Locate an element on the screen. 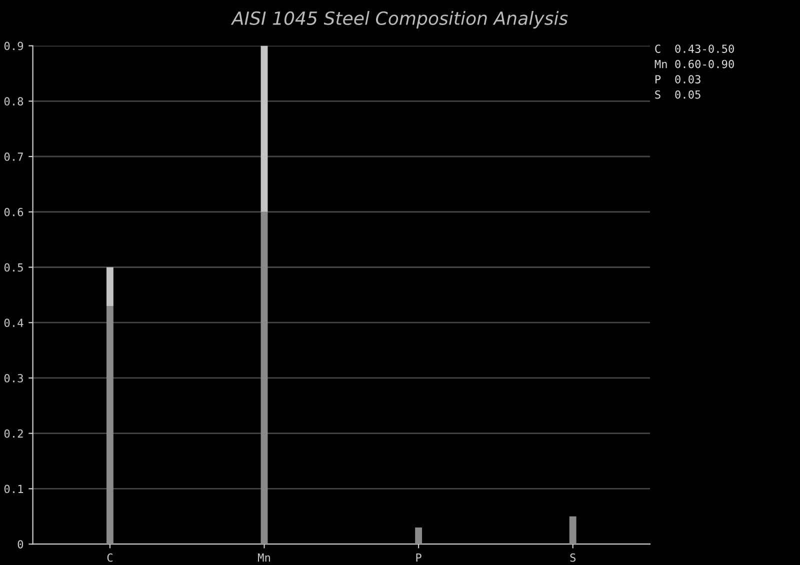 This screenshot has height=565, width=800. y-tick-label: 0.4 is located at coordinates (14, 323).